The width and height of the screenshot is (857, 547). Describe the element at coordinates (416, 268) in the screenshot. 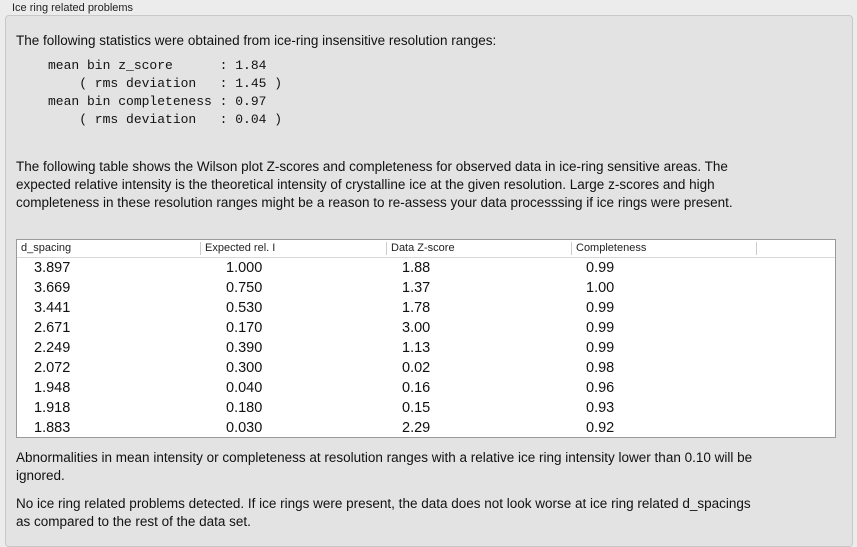

I see `cell-data-z-score: 1.88` at that location.